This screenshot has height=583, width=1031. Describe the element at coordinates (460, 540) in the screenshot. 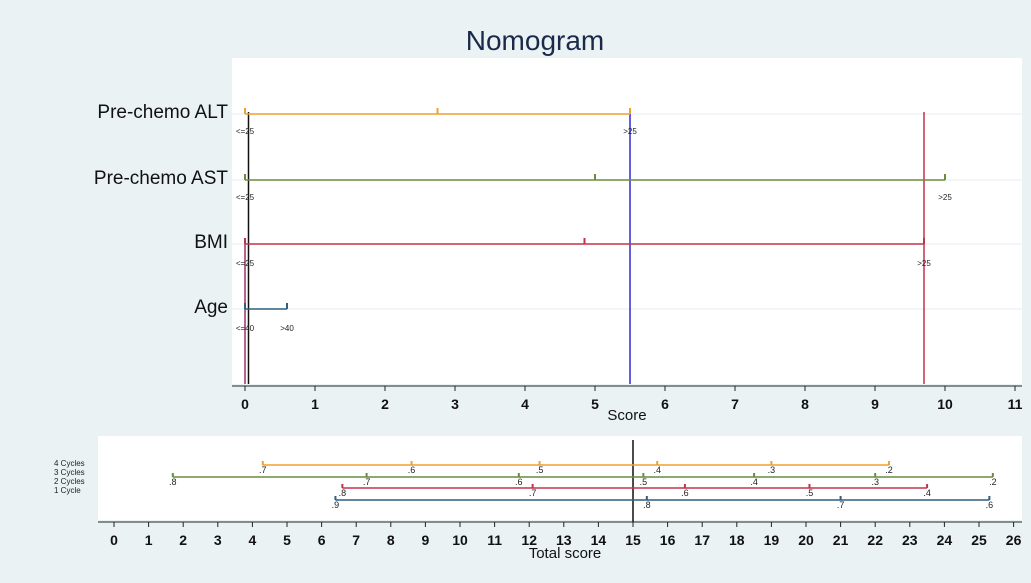

I see `bottom-x-tick-label: 10` at that location.